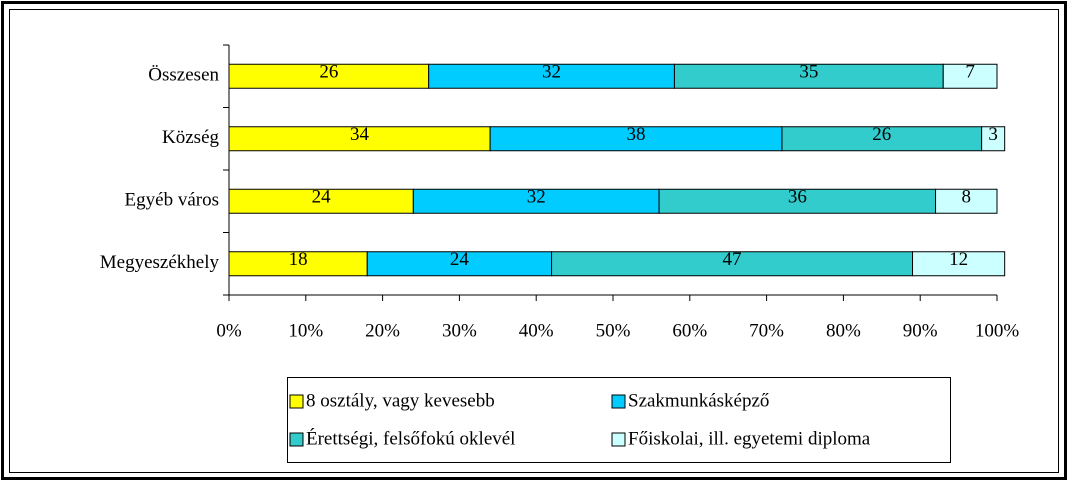  Describe the element at coordinates (410, 438) in the screenshot. I see `legend-label: Érettségi, felsőfokú oklevél` at that location.